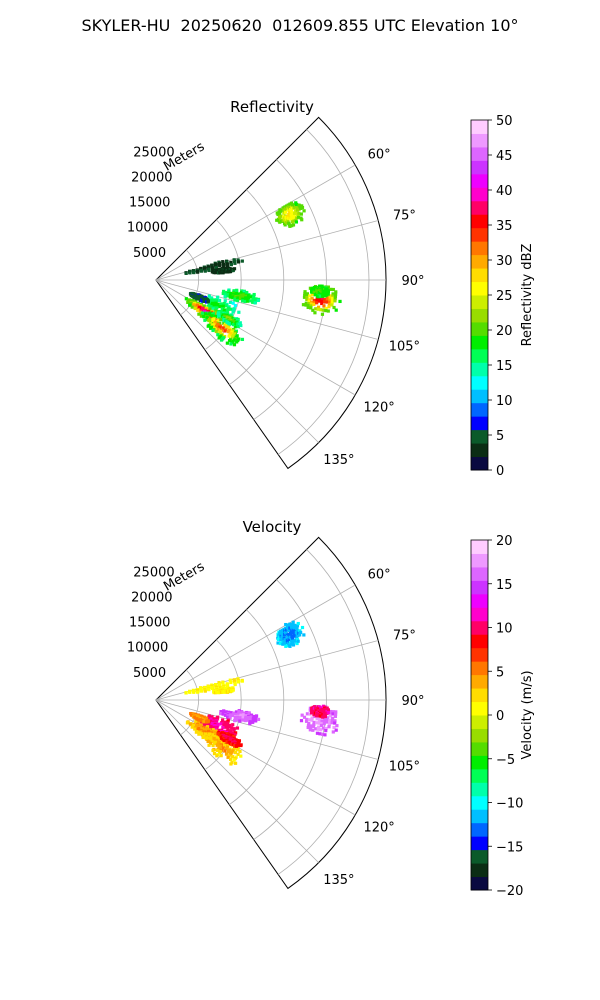  Describe the element at coordinates (404, 216) in the screenshot. I see `azimuth-tick-label: 75°` at that location.